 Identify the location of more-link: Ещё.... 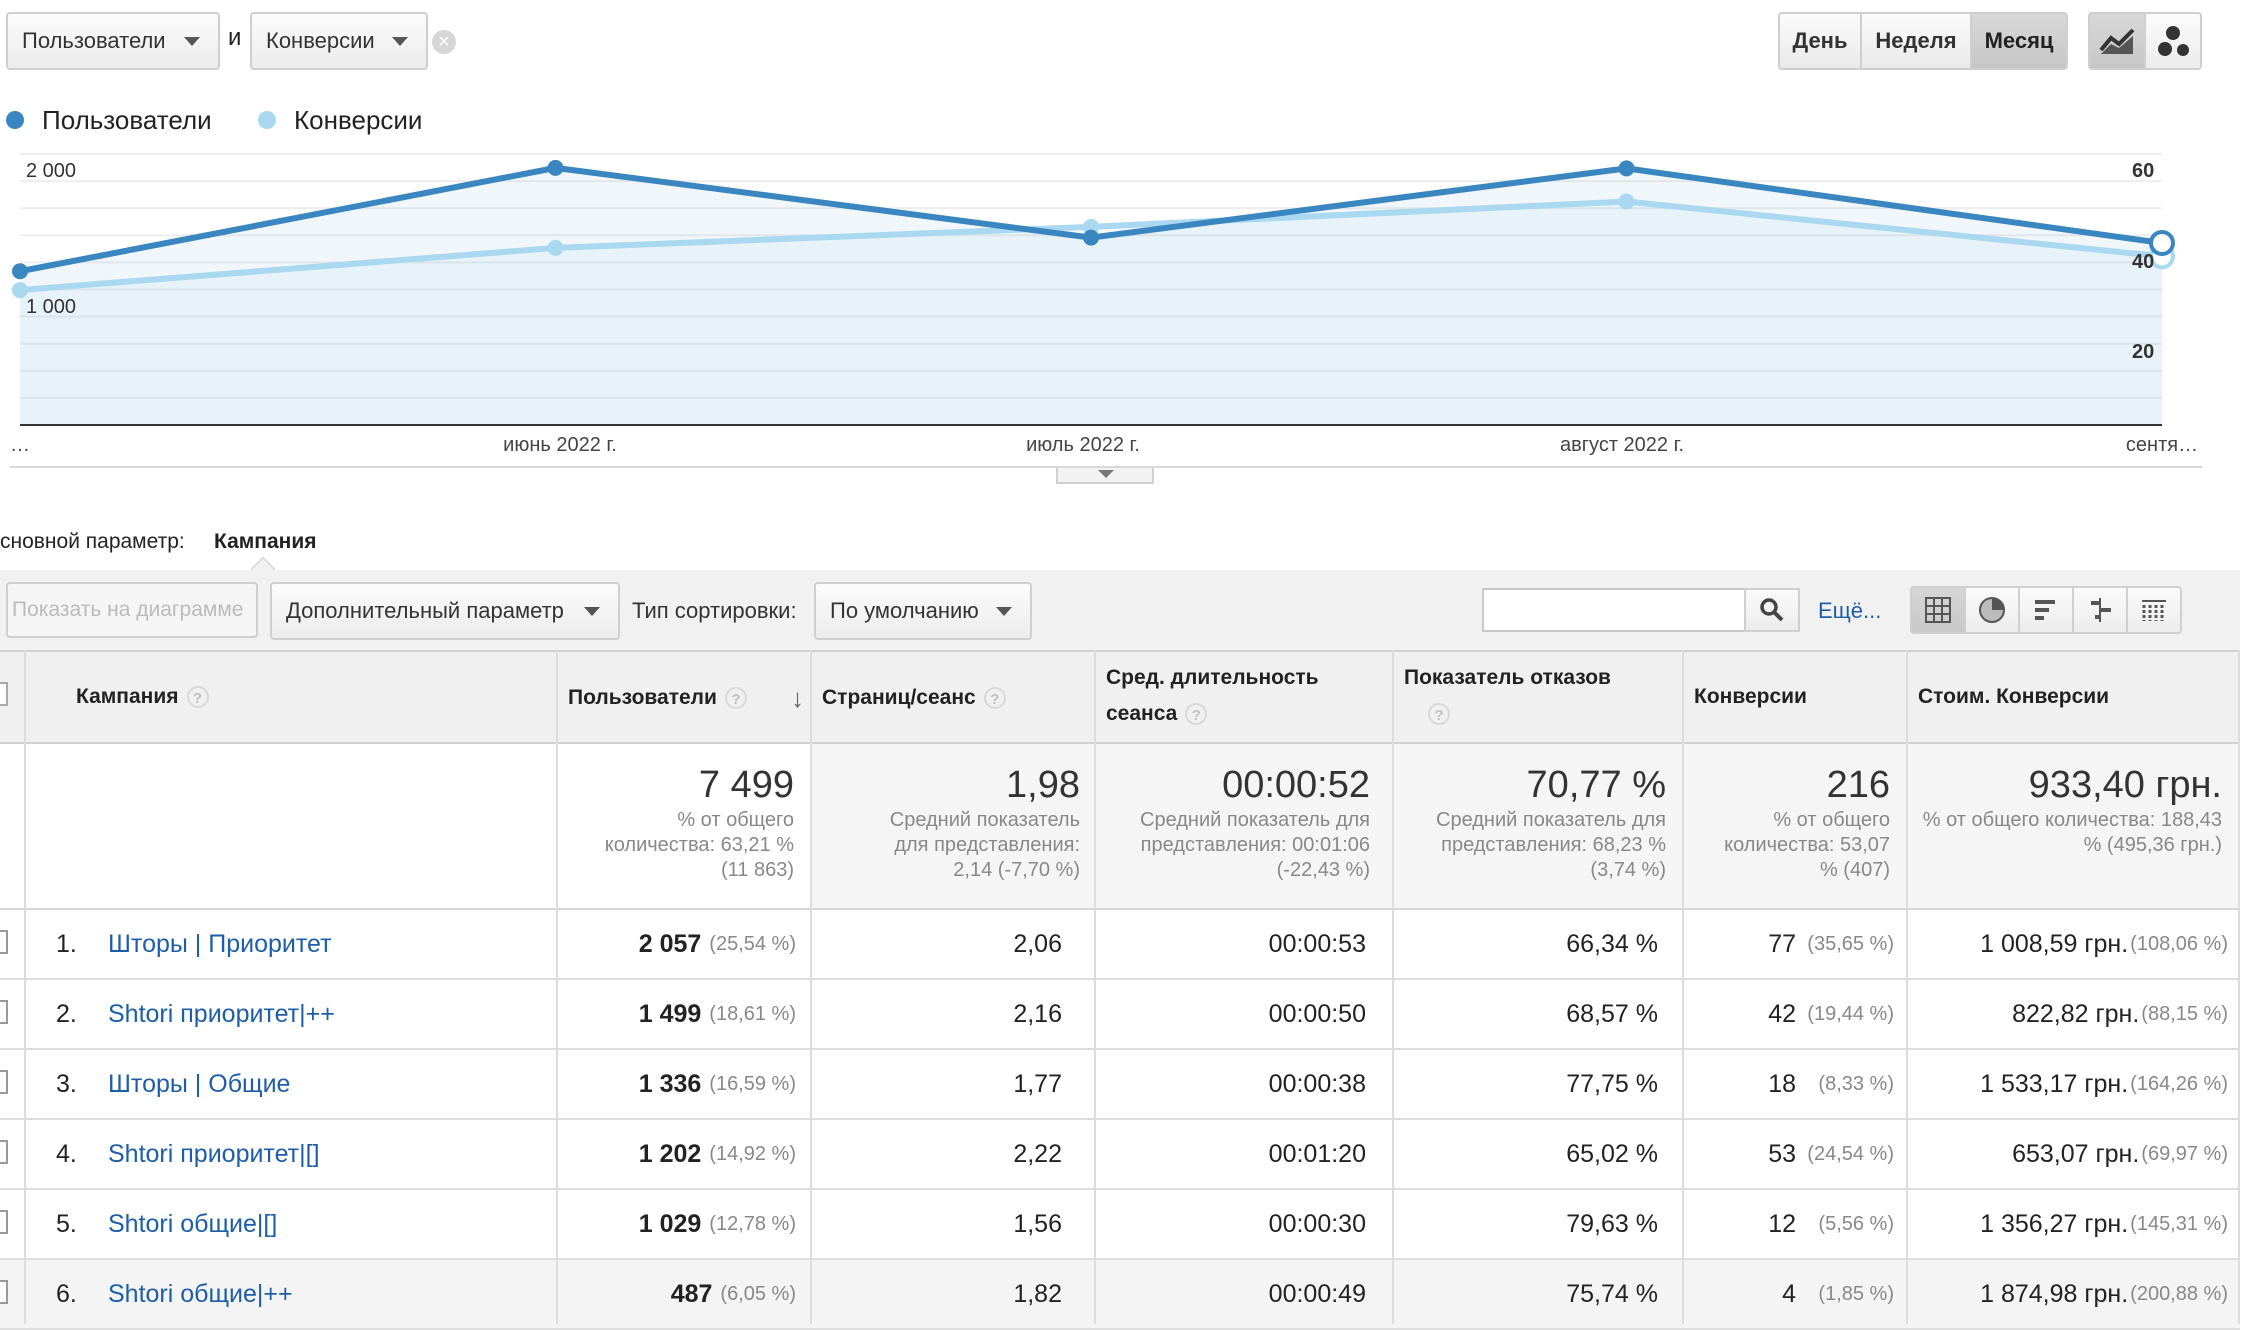
(1850, 610).